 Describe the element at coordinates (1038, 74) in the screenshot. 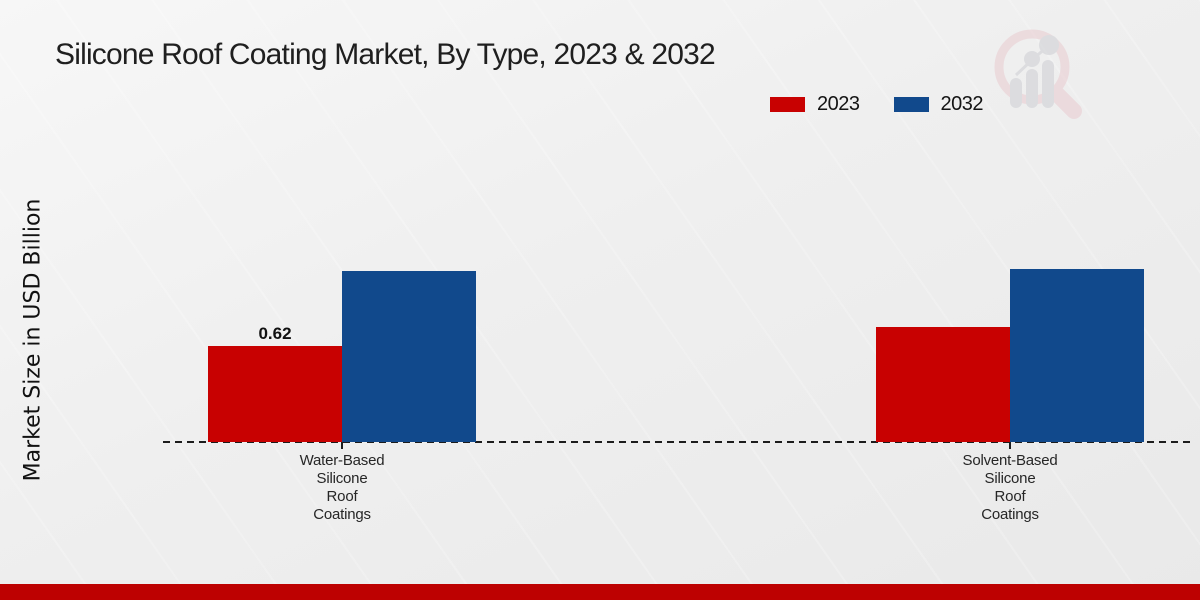

I see `magnifier-barchart-logo-icon` at that location.